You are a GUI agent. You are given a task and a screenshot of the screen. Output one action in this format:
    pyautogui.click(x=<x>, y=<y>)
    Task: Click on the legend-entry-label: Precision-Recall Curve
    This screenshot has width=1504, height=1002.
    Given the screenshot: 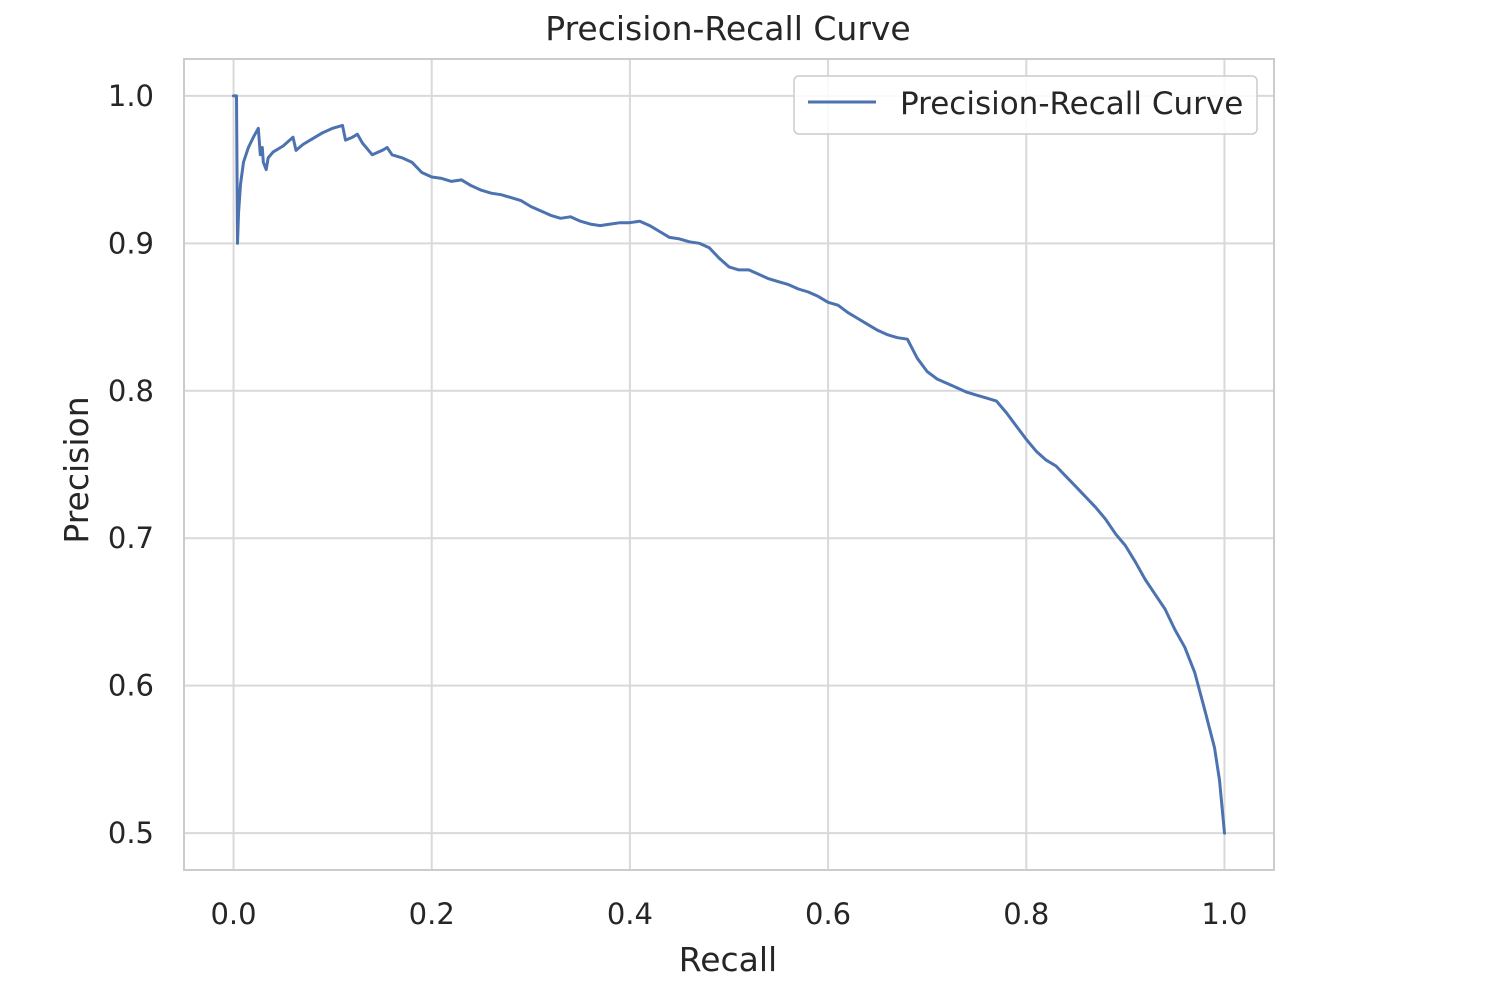 What is the action you would take?
    pyautogui.click(x=1071, y=104)
    